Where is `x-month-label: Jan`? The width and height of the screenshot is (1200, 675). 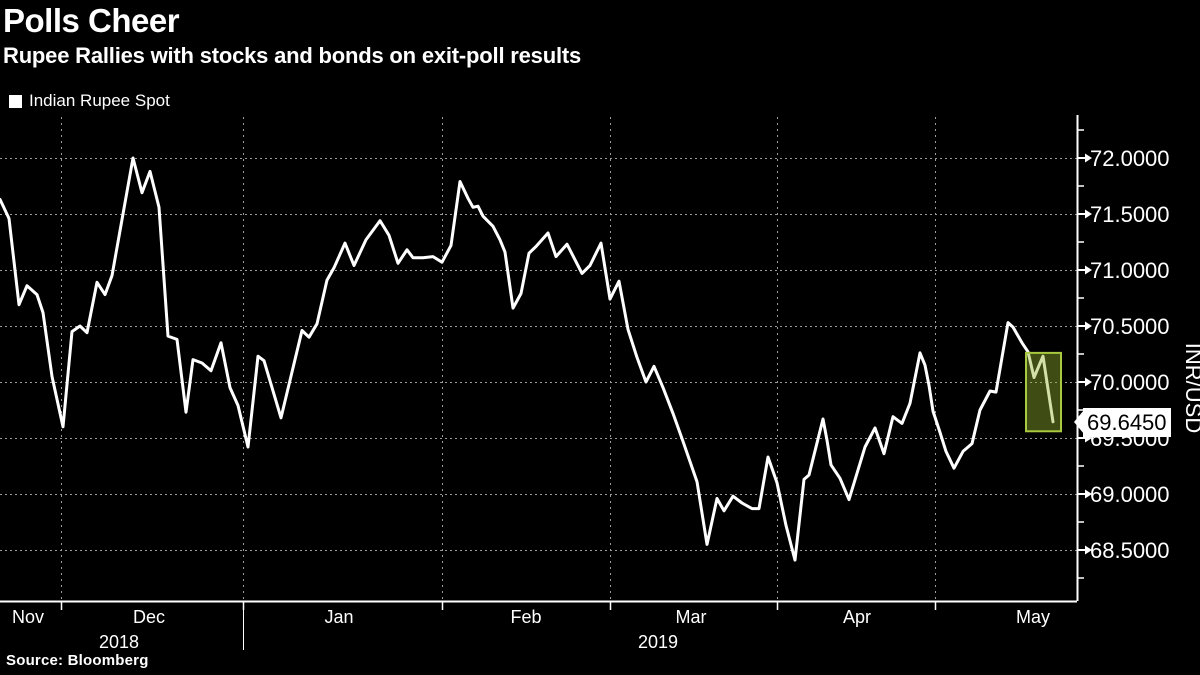
x-month-label: Jan is located at coordinates (338, 617).